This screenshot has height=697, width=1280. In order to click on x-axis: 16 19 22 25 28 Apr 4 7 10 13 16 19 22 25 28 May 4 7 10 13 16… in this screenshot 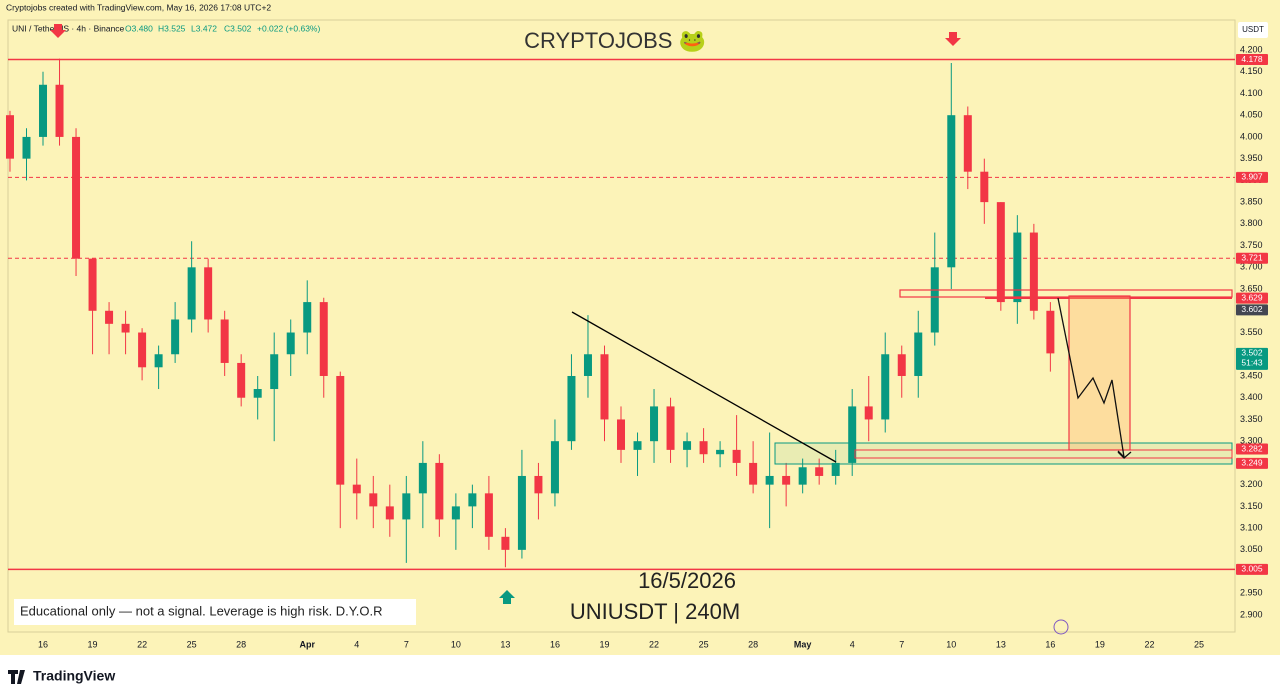, I will do `click(621, 644)`.